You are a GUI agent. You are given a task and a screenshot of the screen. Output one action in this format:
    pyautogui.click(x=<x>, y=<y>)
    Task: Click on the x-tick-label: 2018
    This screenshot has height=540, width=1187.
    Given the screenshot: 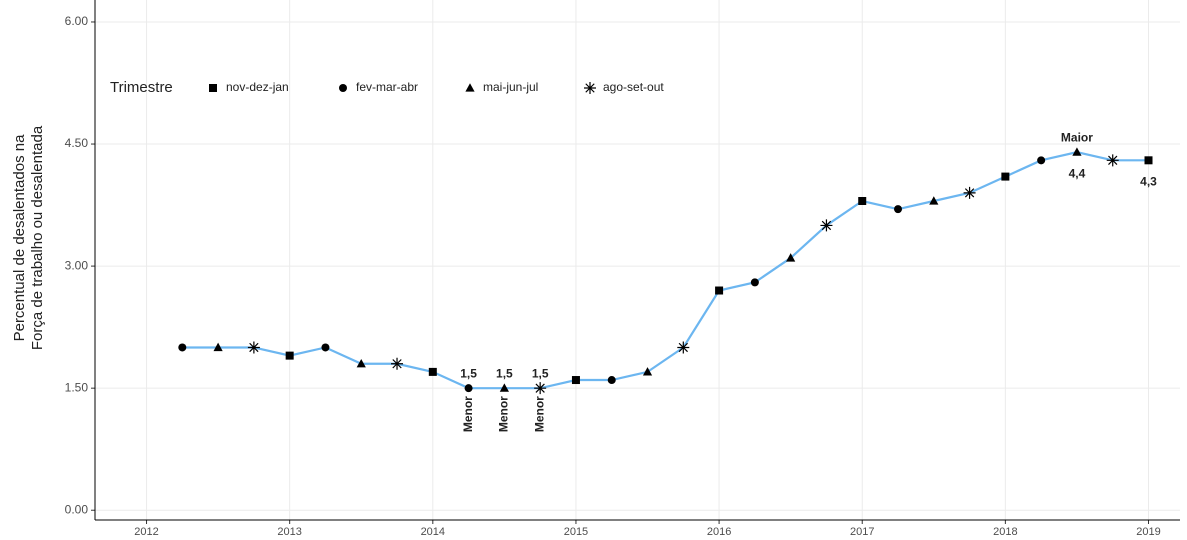 What is the action you would take?
    pyautogui.click(x=1005, y=532)
    